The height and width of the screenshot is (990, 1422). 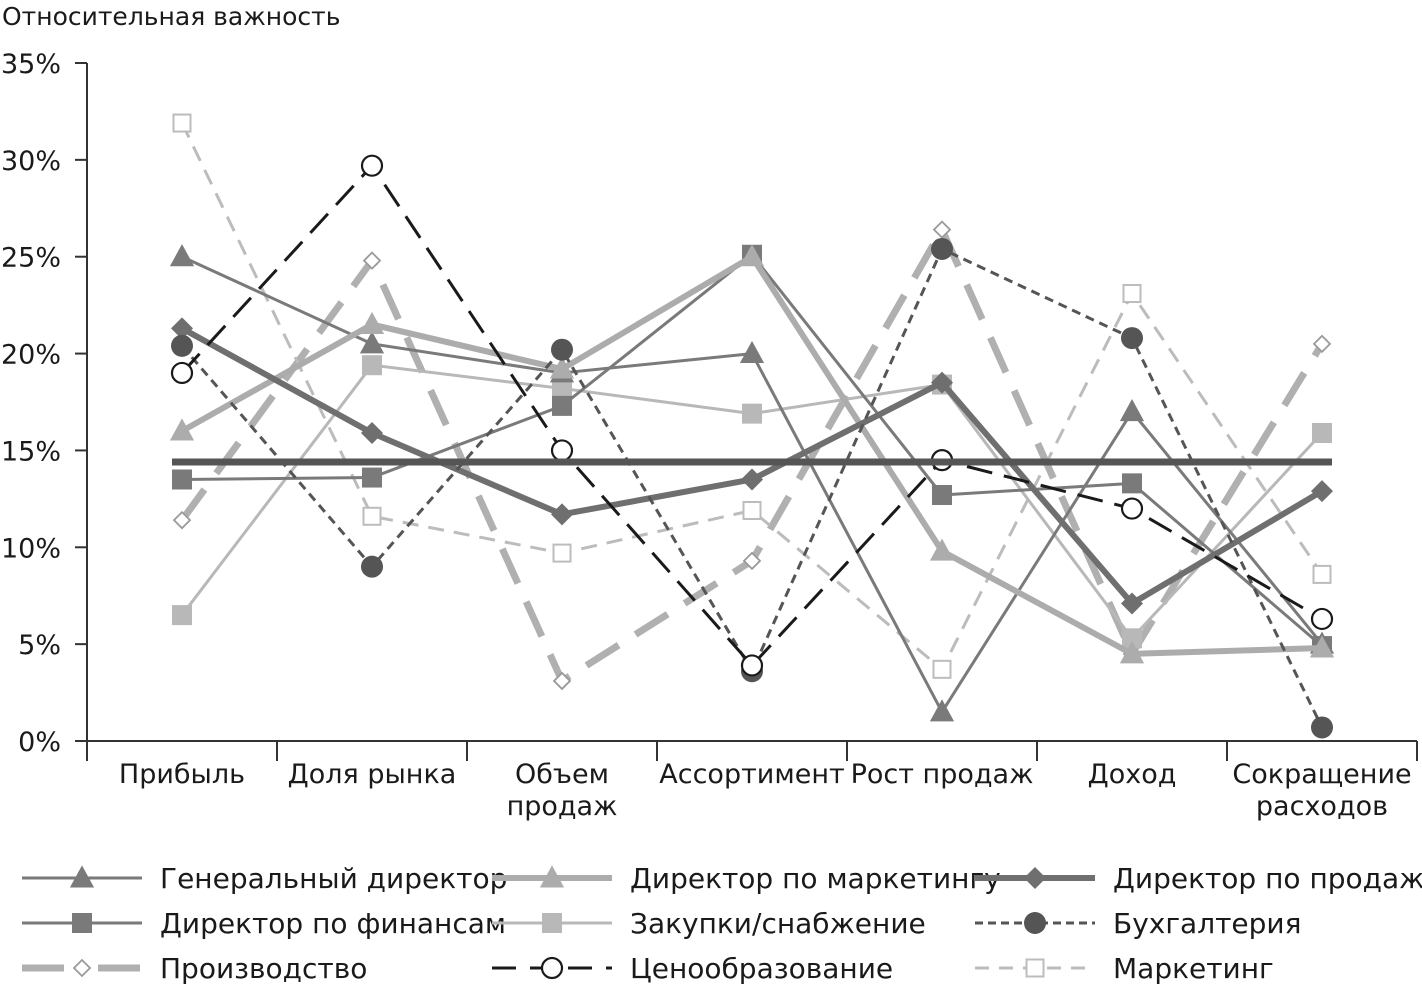 What do you see at coordinates (1132, 774) in the screenshot?
I see `x-tick-label: Доход` at bounding box center [1132, 774].